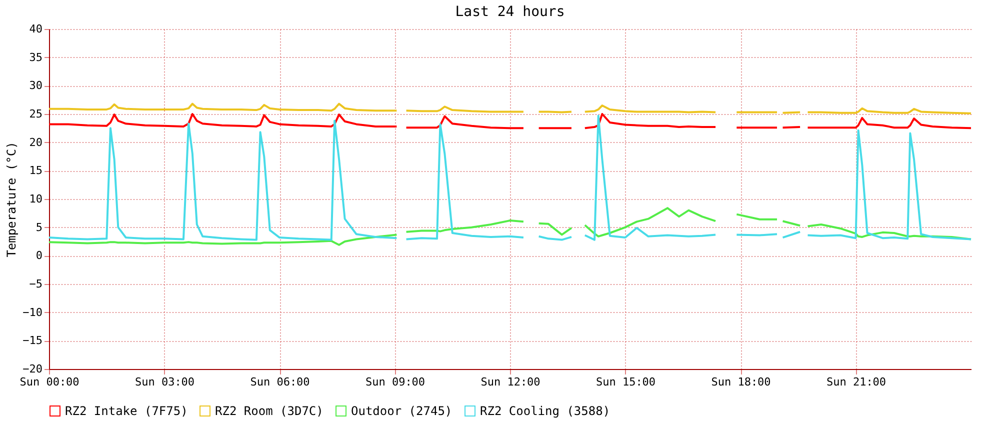 The image size is (997, 423). What do you see at coordinates (126, 411) in the screenshot?
I see `legend-label: RZ2 Intake (7F75)` at bounding box center [126, 411].